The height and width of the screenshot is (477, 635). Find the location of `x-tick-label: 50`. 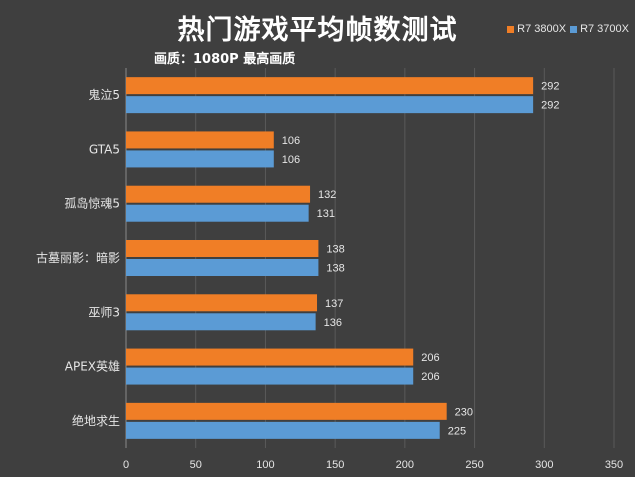

x-tick-label: 50 is located at coordinates (196, 465).